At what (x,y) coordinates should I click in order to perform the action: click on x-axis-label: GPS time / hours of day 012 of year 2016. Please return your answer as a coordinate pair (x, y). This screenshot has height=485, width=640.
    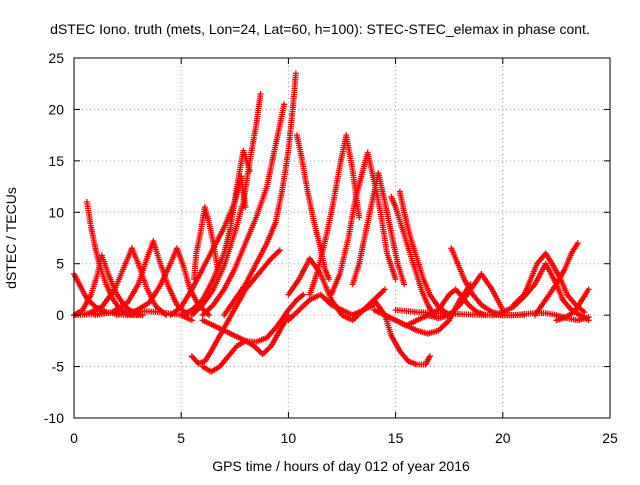
    Looking at the image, I should click on (341, 466).